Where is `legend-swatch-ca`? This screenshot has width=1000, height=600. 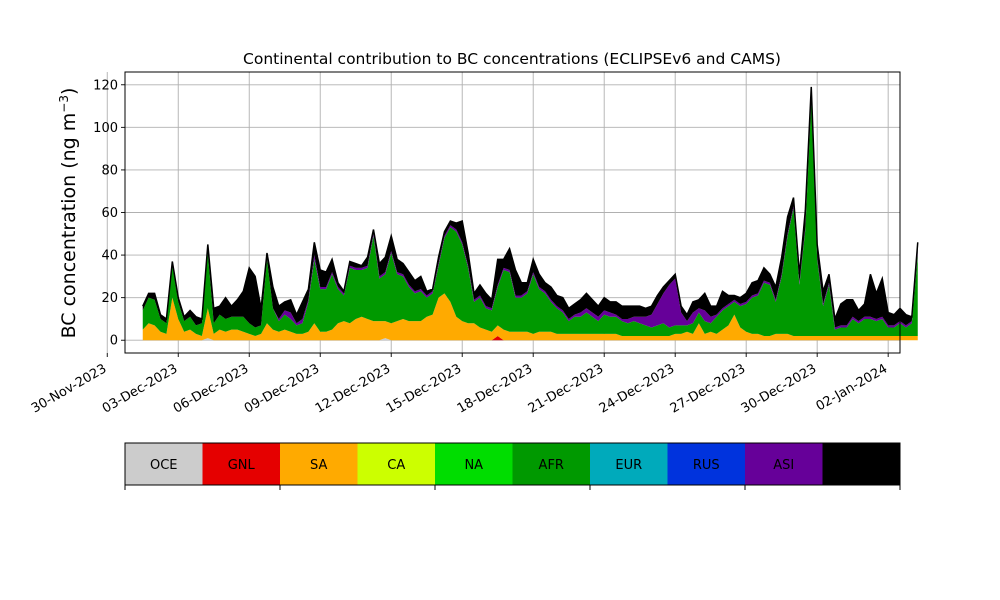 legend-swatch-ca is located at coordinates (396, 464).